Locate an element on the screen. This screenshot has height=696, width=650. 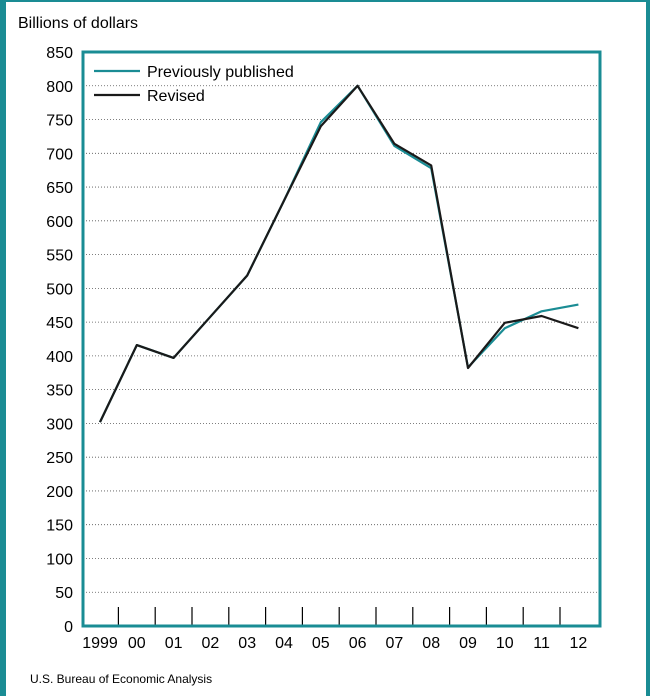
x-tick-label-01: 01 is located at coordinates (174, 643).